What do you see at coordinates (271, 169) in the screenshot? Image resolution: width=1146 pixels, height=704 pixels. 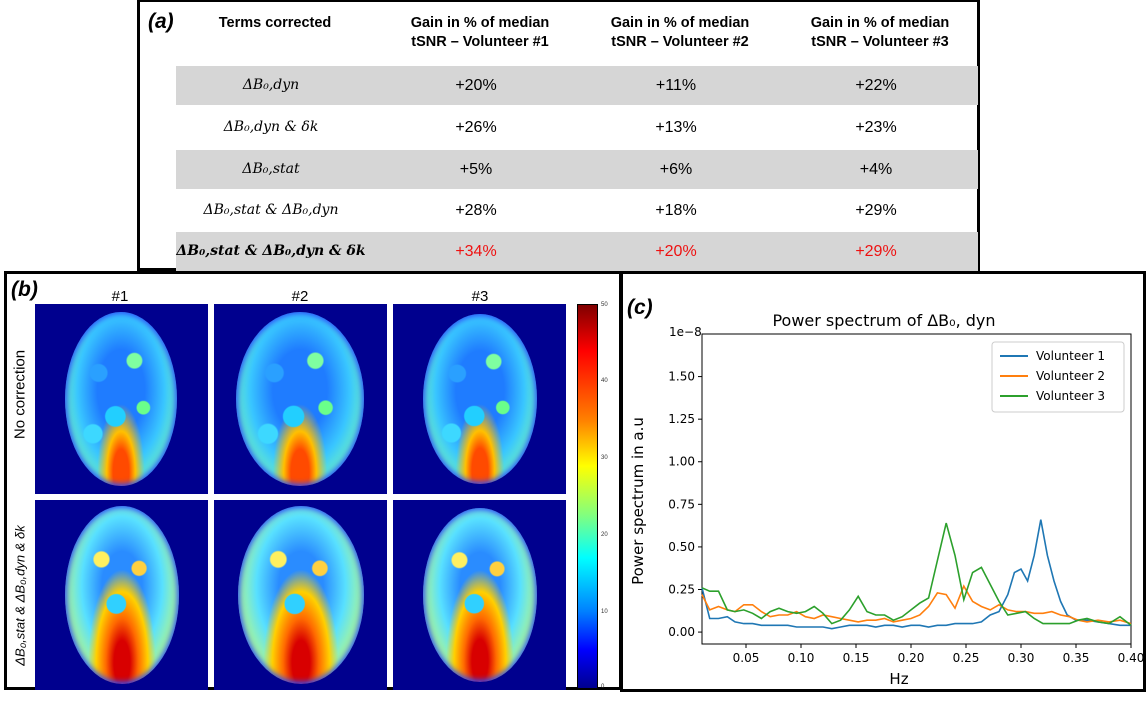 I see `term-cell: ΔB₀,stat` at bounding box center [271, 169].